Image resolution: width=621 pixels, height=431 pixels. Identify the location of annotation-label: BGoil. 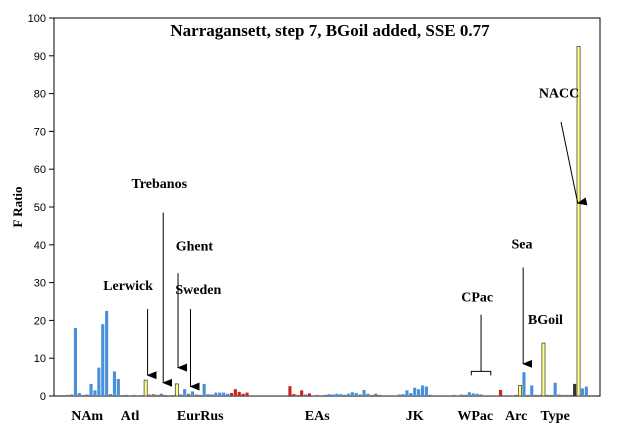
(545, 320).